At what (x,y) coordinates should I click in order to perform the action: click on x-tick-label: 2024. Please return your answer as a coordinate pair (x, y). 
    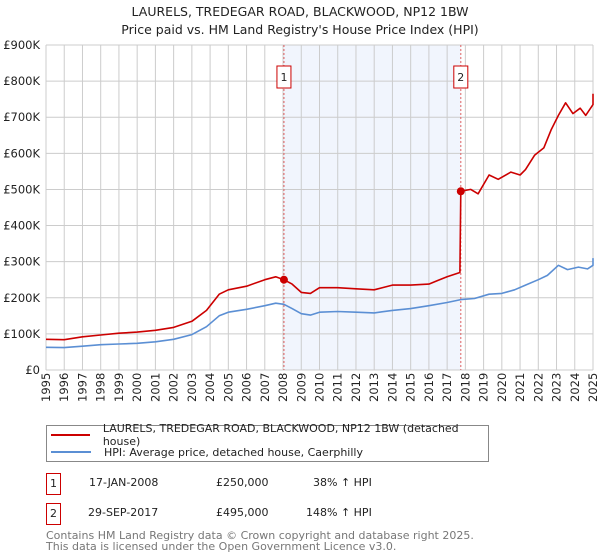
    Looking at the image, I should click on (575, 387).